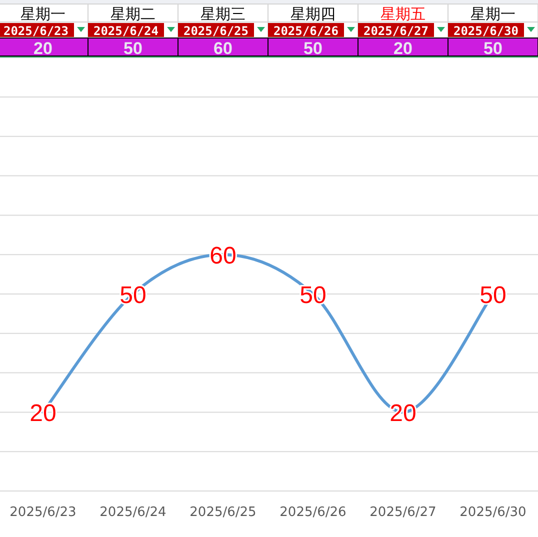  Describe the element at coordinates (493, 295) in the screenshot. I see `data-label: 50` at that location.